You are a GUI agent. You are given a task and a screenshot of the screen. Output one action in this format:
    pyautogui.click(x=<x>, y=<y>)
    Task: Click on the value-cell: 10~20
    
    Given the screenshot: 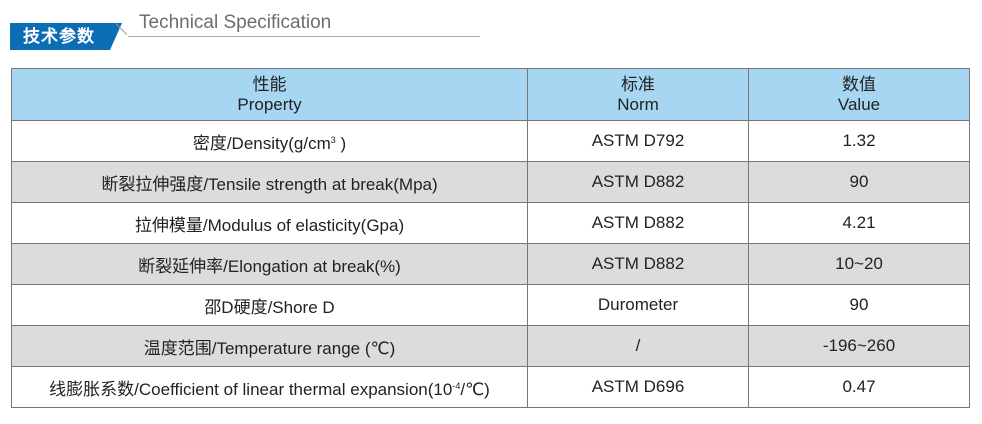 What is the action you would take?
    pyautogui.click(x=859, y=264)
    